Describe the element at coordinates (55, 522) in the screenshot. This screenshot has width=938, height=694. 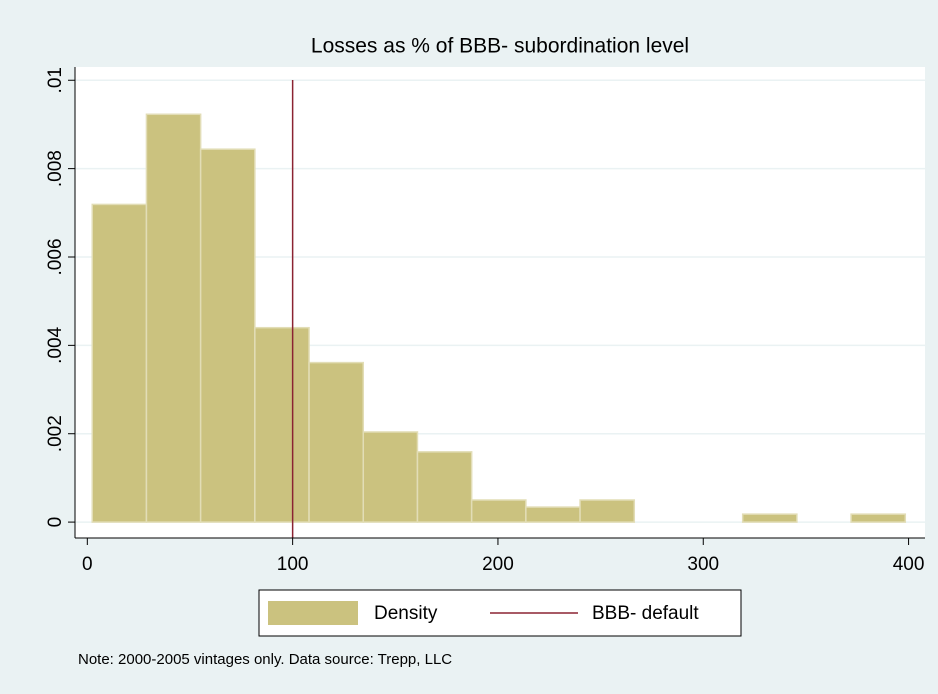
I see `y-tick-label: 0` at that location.